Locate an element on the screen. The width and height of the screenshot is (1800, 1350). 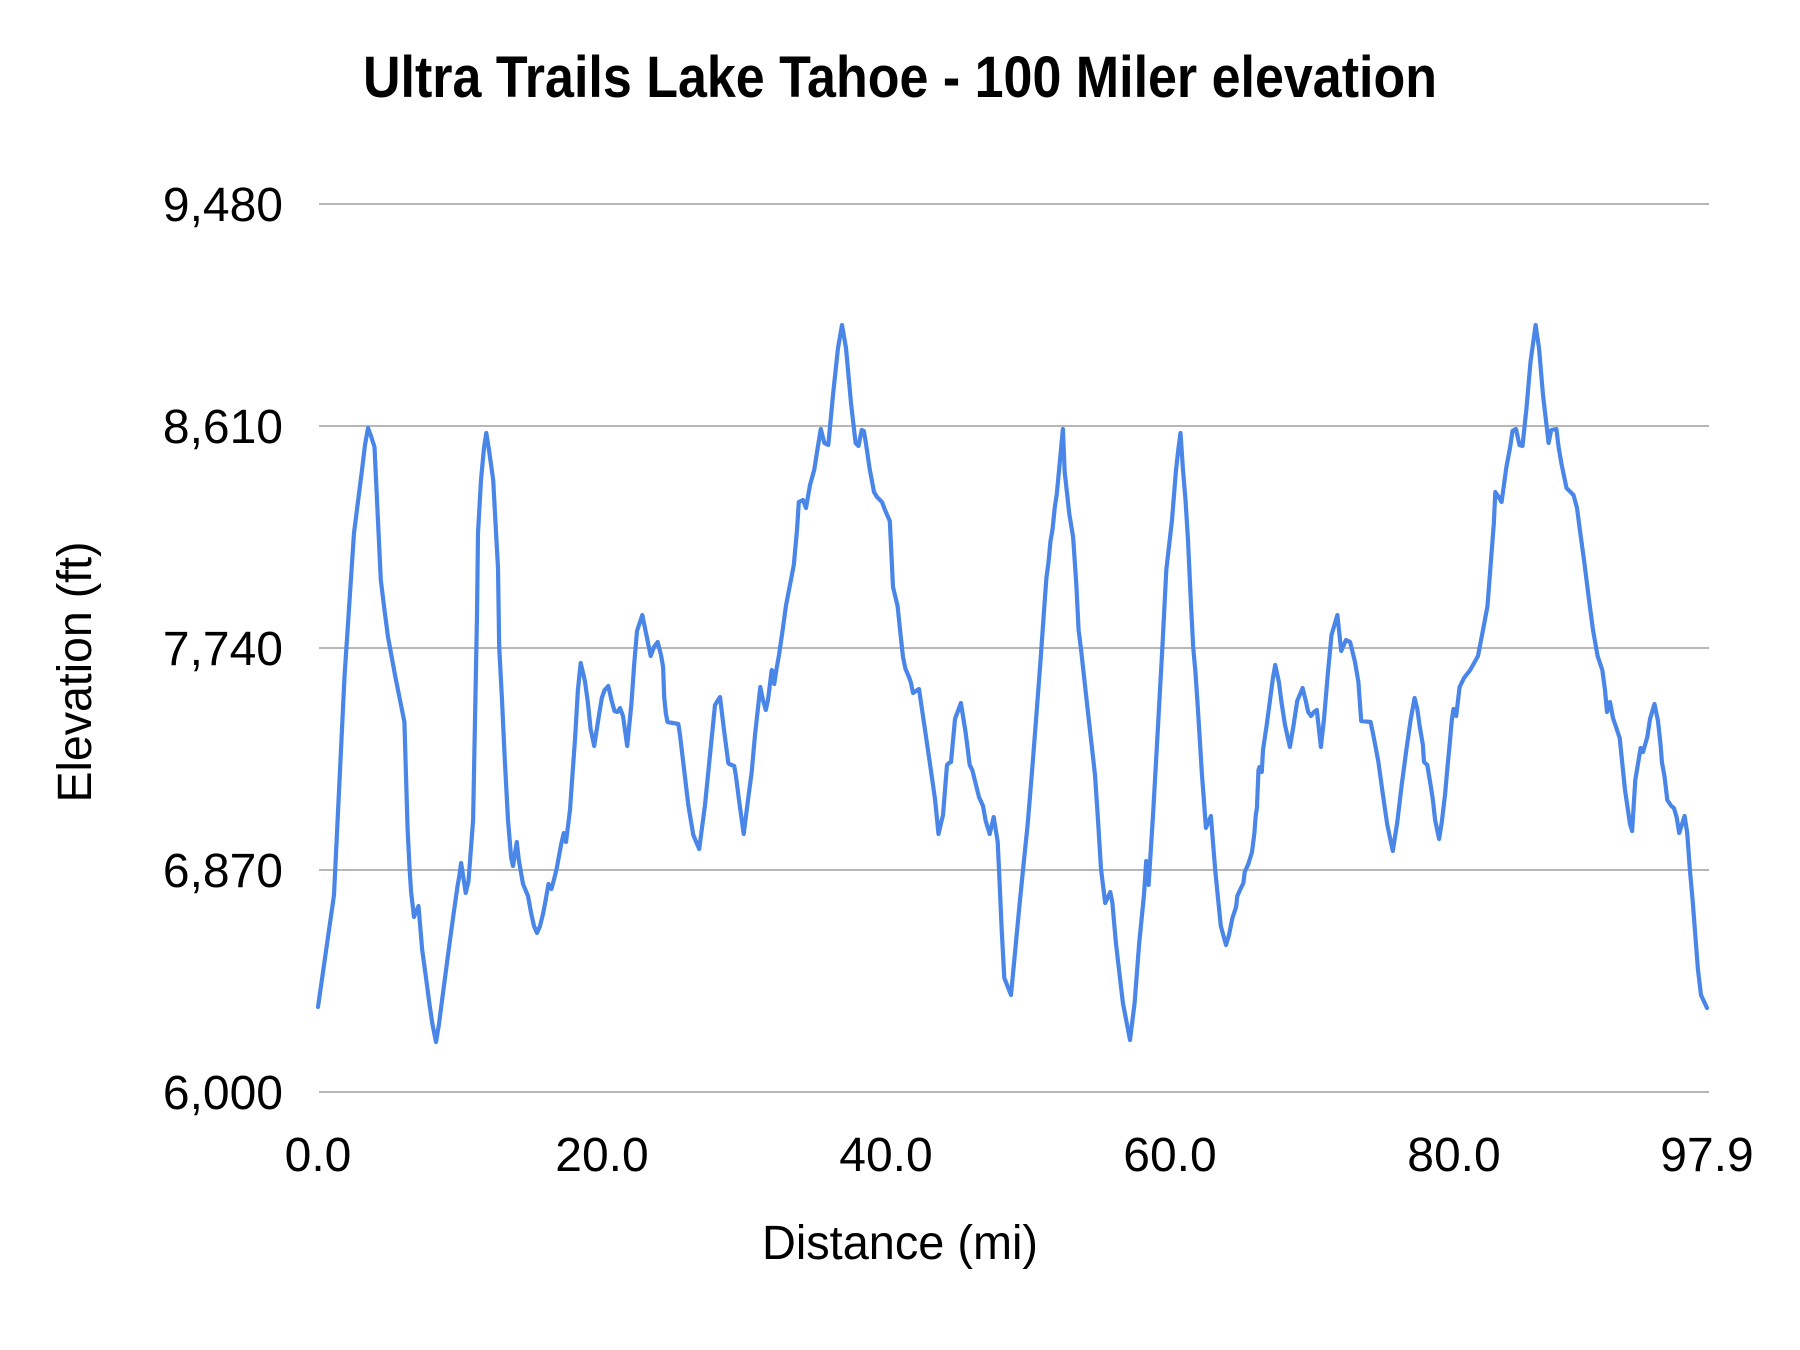
svg-text: 20.0 is located at coordinates (601, 1155).